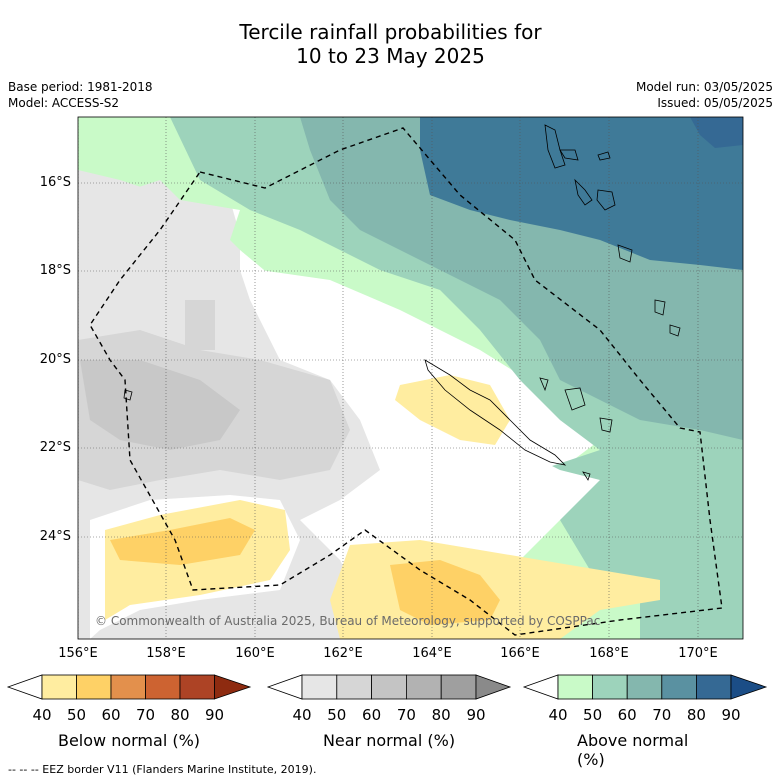 Image resolution: width=781 pixels, height=781 pixels. What do you see at coordinates (441, 715) in the screenshot?
I see `cb-near-tick: 80` at bounding box center [441, 715].